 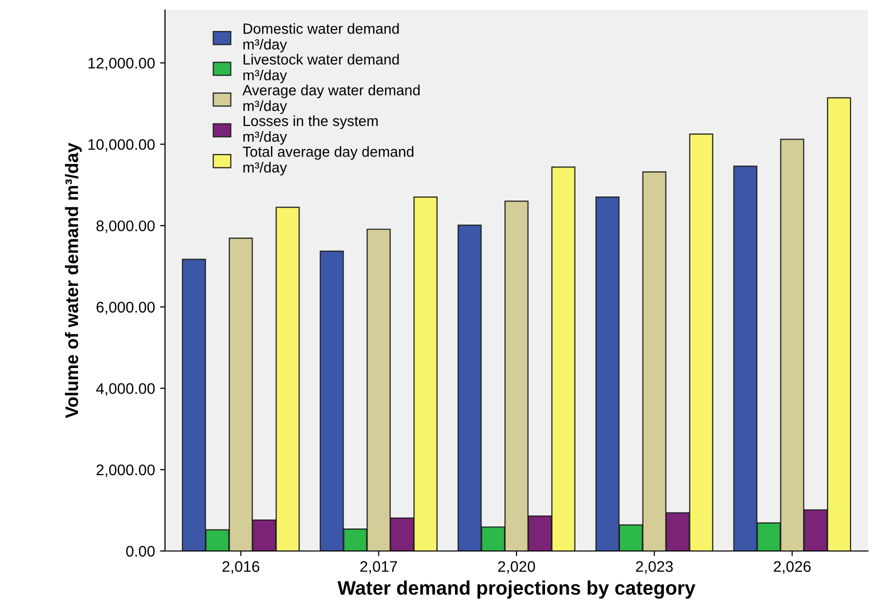 I want to click on y-axis-title: Volume of water demand m³/day, so click(x=73, y=280).